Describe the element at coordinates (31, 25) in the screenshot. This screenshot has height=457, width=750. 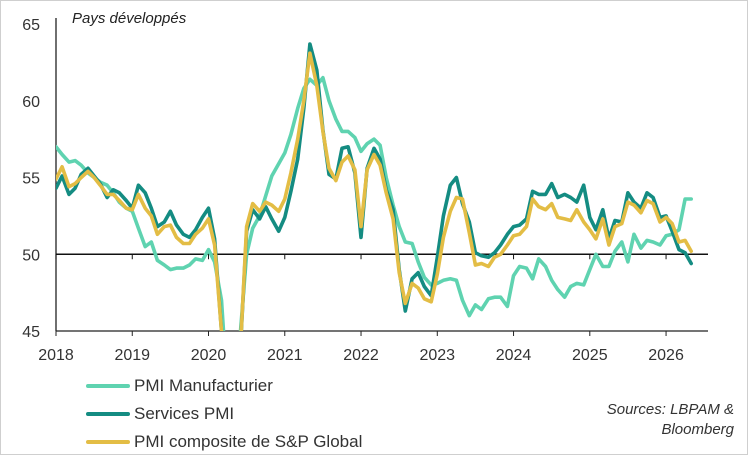
I see `y-tick-label: 65` at that location.